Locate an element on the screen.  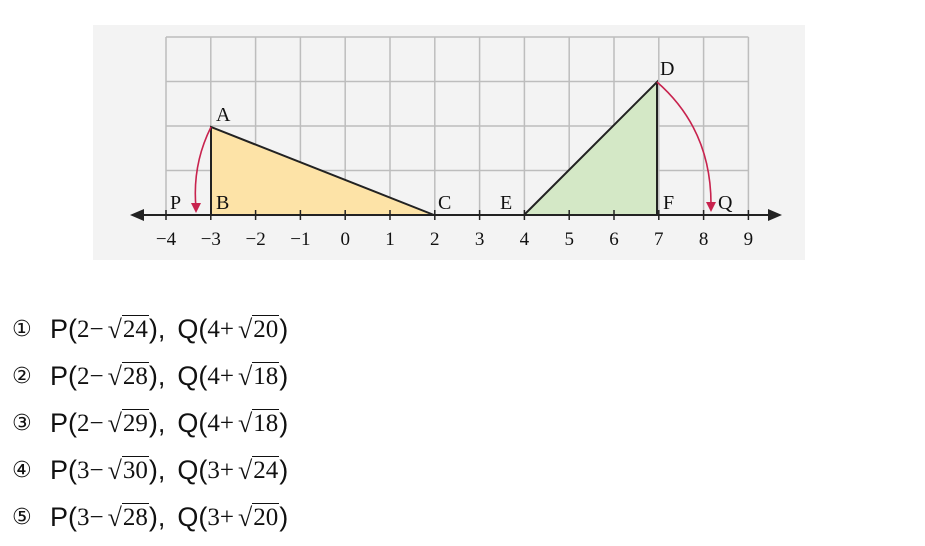
arrowhead-q is located at coordinates (711, 207).